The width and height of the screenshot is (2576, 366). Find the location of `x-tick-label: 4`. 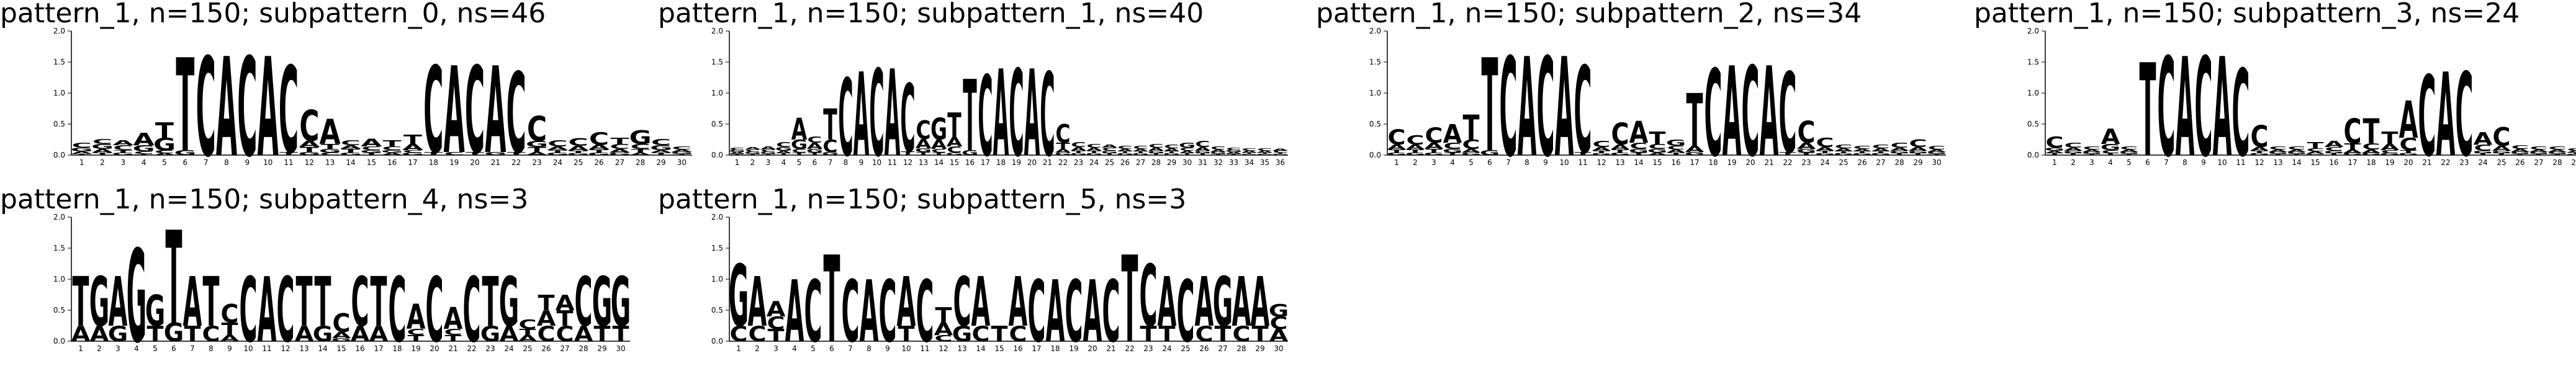

x-tick-label: 4 is located at coordinates (136, 348).